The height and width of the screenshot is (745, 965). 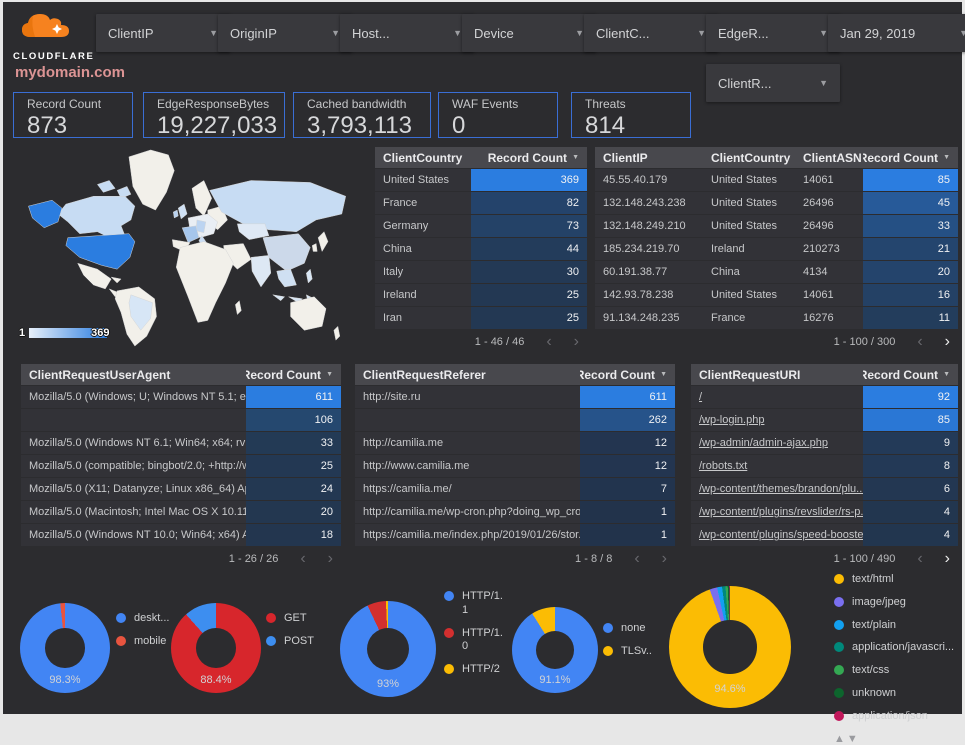 What do you see at coordinates (910, 295) in the screenshot?
I see `record-count-bar: 16` at bounding box center [910, 295].